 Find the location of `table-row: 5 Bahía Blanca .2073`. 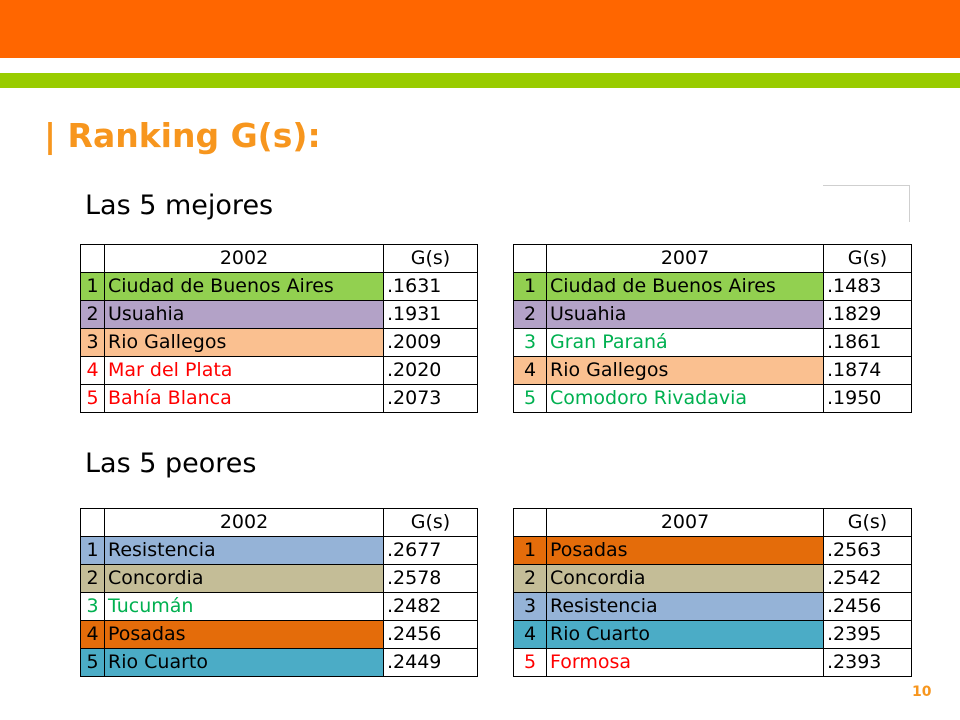

table-row: 5 Bahía Blanca .2073 is located at coordinates (279, 398).